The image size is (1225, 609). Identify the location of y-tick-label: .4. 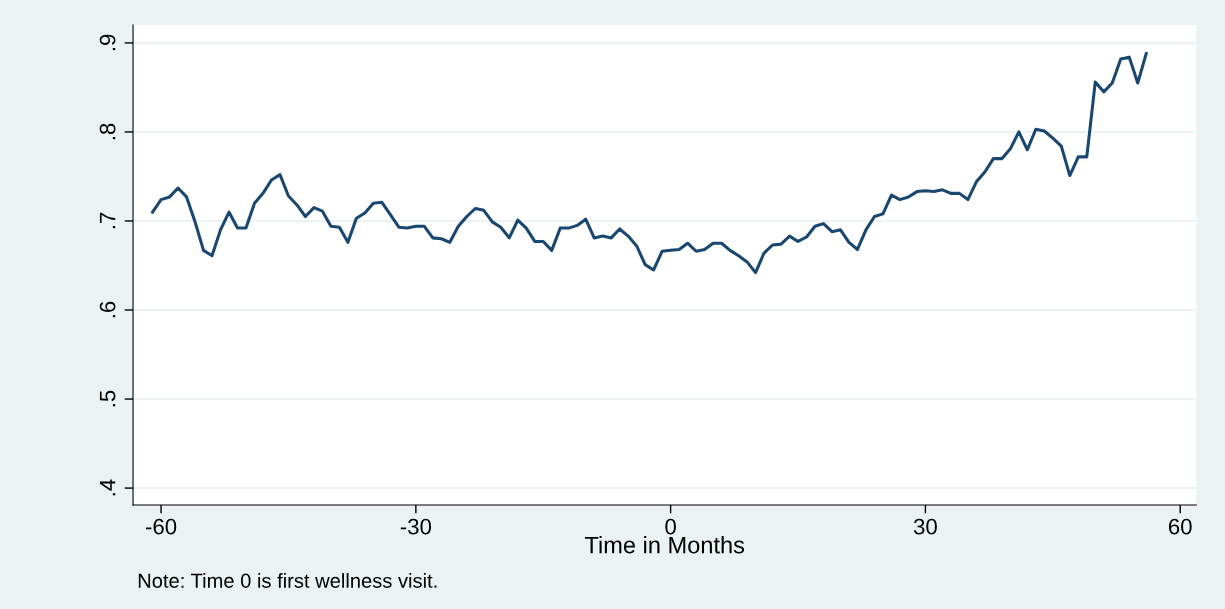
(107, 487).